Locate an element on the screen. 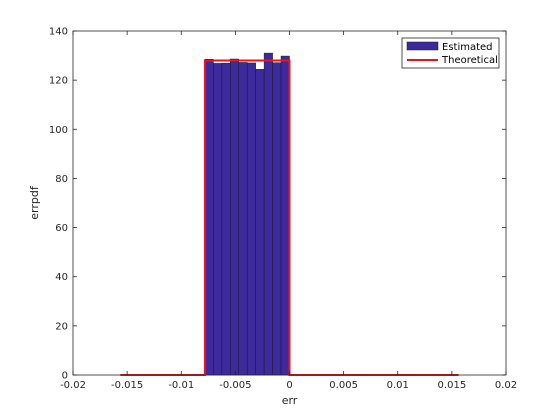 The image size is (560, 420). x-tick-label: 0 is located at coordinates (289, 385).